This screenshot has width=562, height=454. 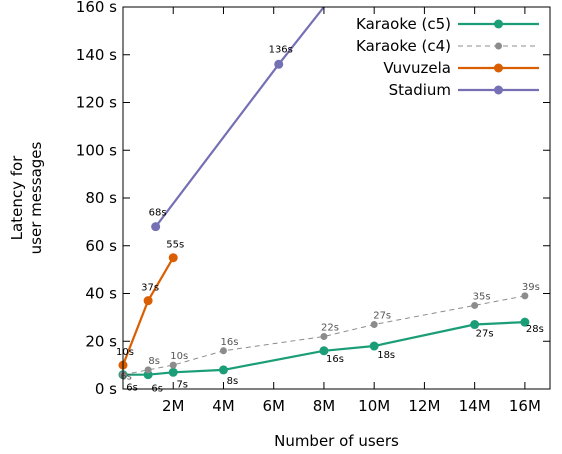 I want to click on y-tick-label: 120 s, so click(x=96, y=103).